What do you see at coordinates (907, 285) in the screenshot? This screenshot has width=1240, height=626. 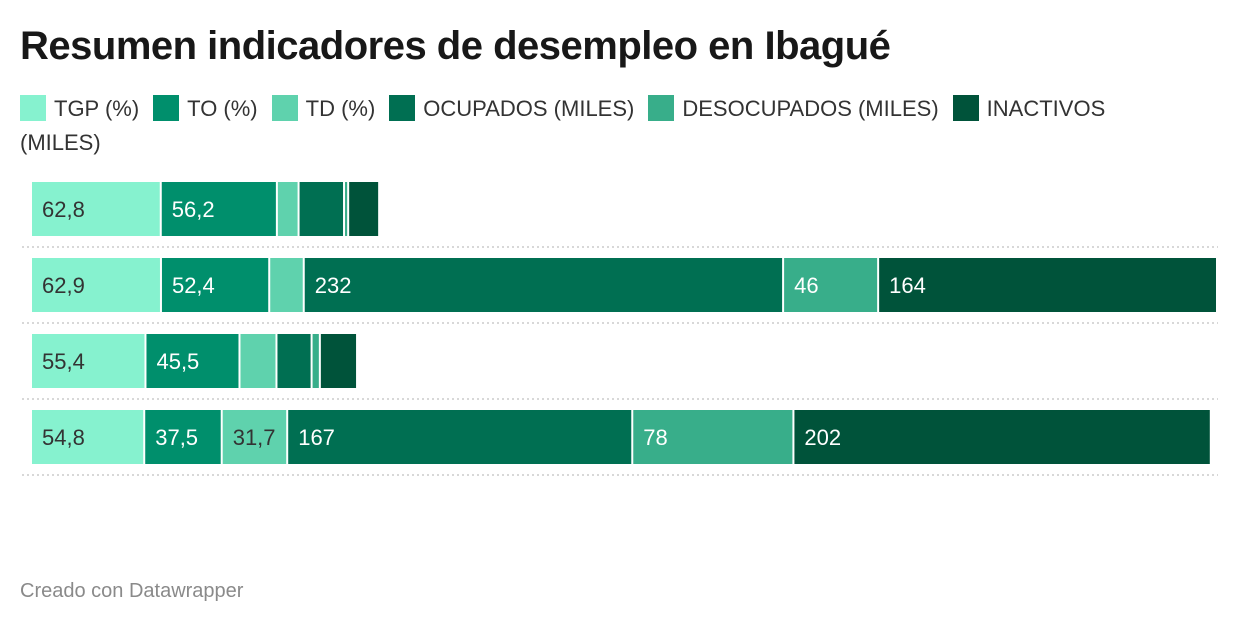 I see `bar-value-label: 164` at bounding box center [907, 285].